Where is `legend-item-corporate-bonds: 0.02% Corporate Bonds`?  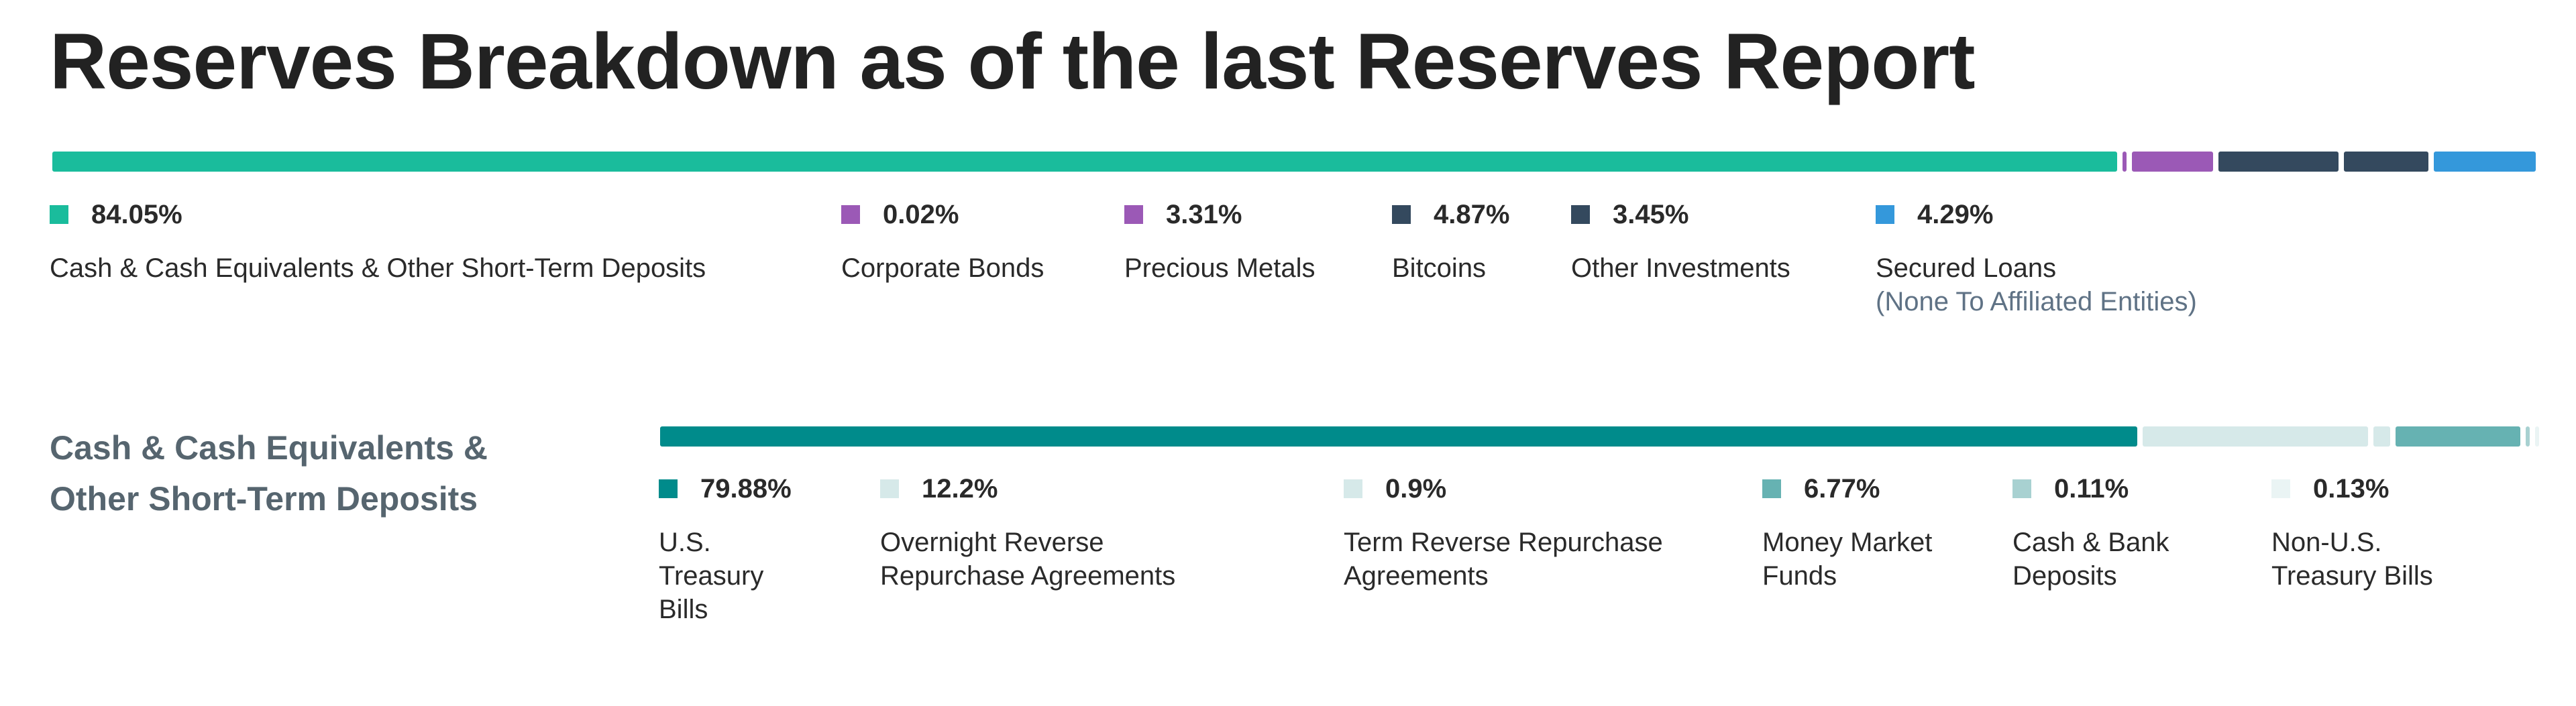
legend-item-corporate-bonds: 0.02% Corporate Bonds is located at coordinates (942, 242).